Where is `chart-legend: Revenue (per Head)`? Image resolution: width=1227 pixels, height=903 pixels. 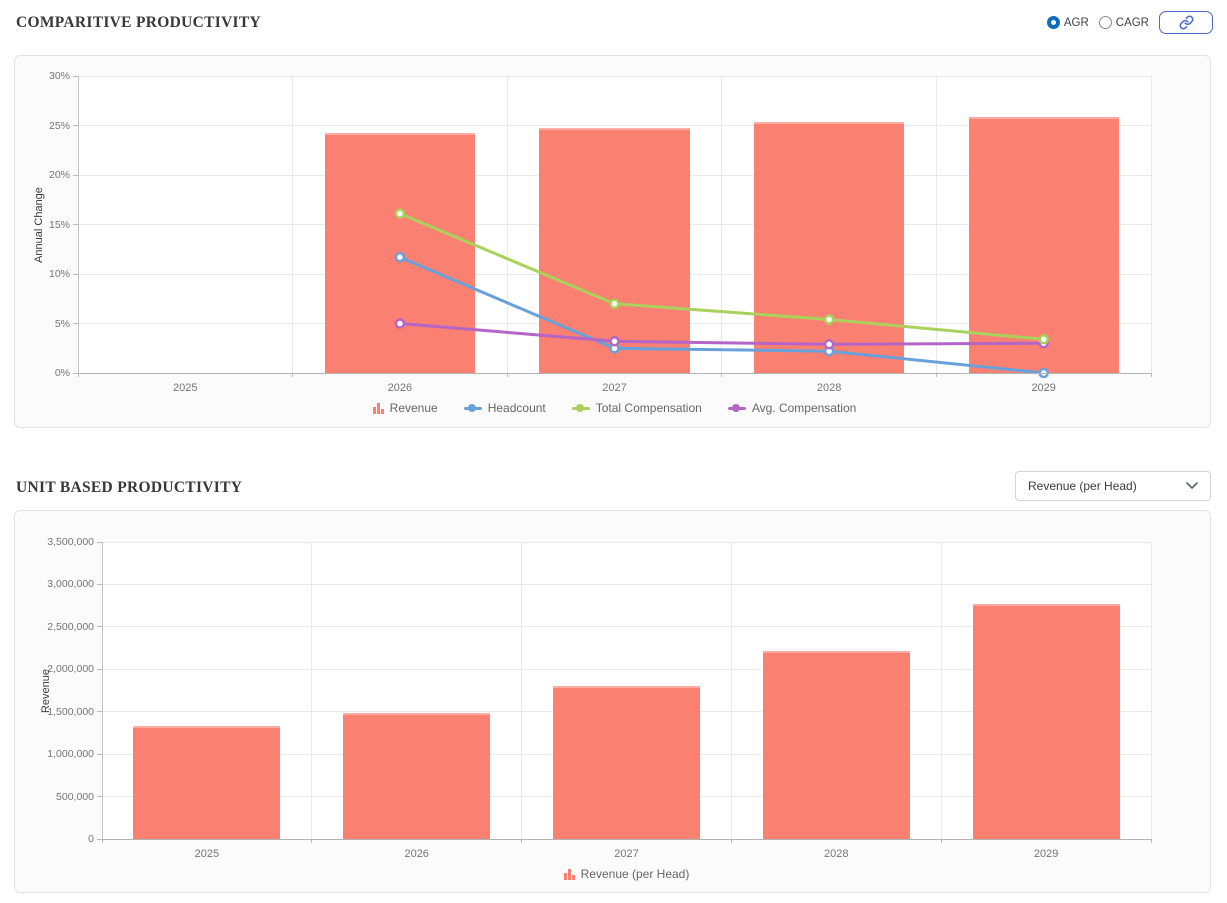 chart-legend: Revenue (per Head) is located at coordinates (626, 874).